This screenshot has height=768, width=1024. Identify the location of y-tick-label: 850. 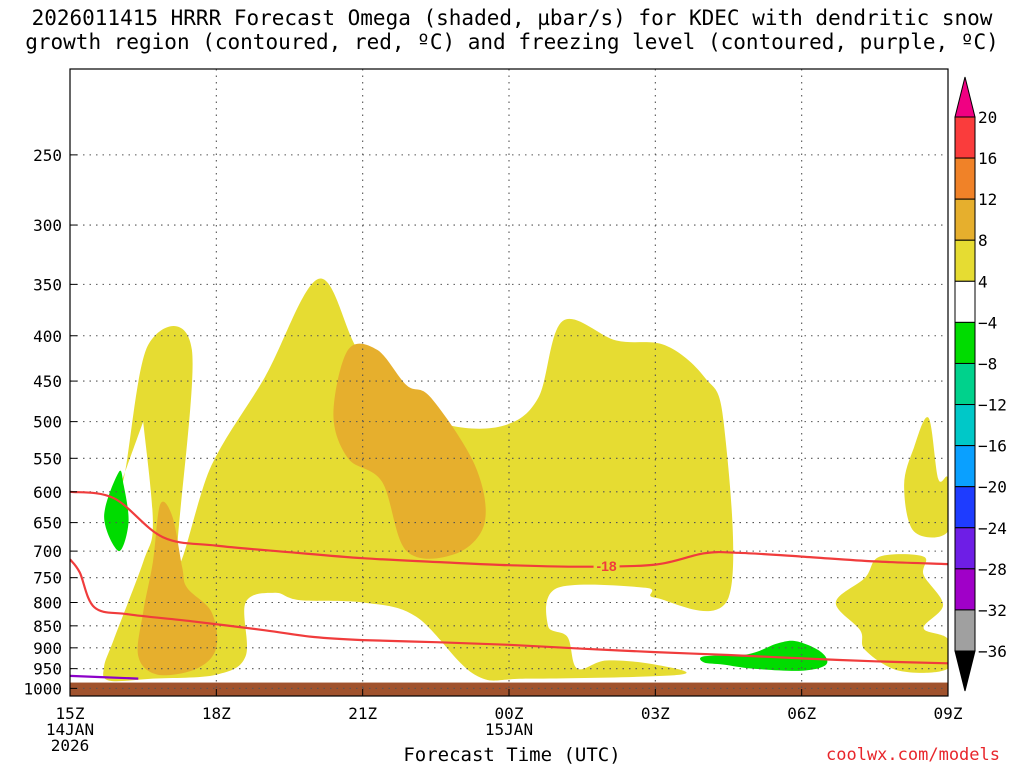
(47, 626).